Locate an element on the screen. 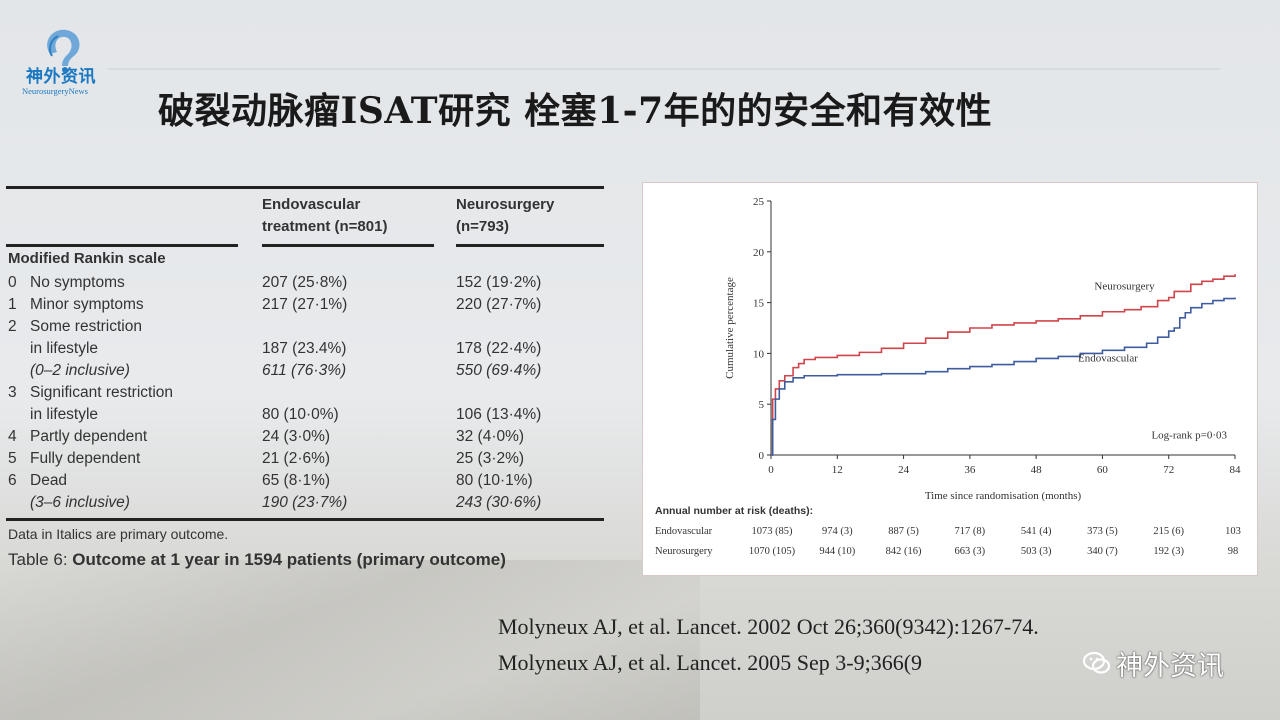  table-row: 1 Minor symptoms 217 (27·1%) 220 (27·7%) is located at coordinates (306, 305).